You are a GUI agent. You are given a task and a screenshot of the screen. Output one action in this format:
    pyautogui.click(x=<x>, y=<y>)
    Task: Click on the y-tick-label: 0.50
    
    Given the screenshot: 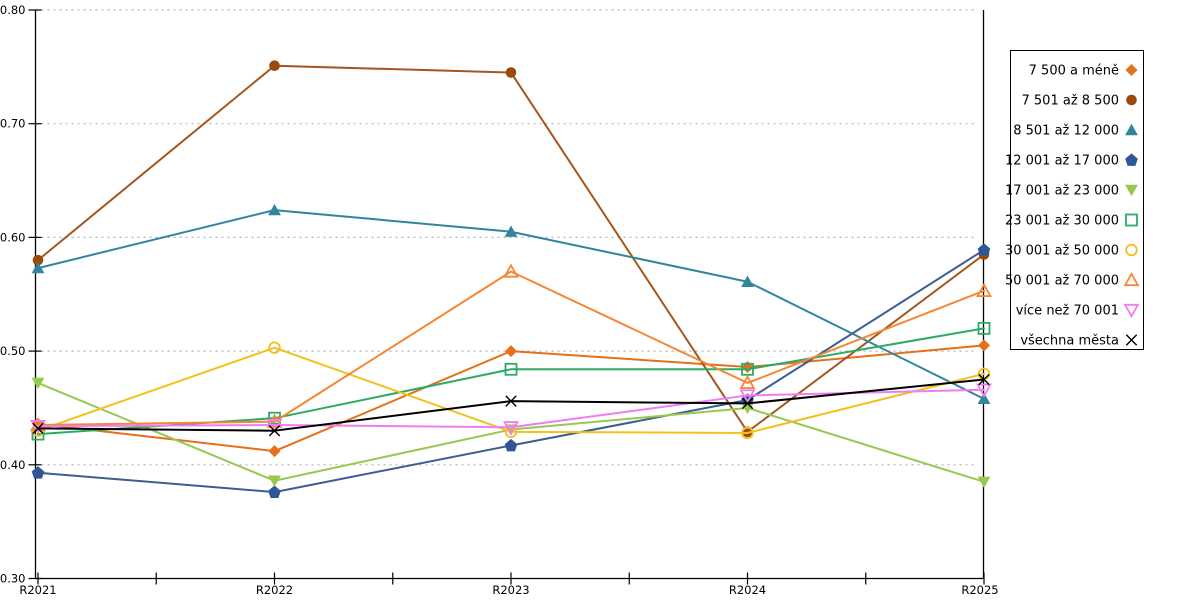 What is the action you would take?
    pyautogui.click(x=13, y=351)
    